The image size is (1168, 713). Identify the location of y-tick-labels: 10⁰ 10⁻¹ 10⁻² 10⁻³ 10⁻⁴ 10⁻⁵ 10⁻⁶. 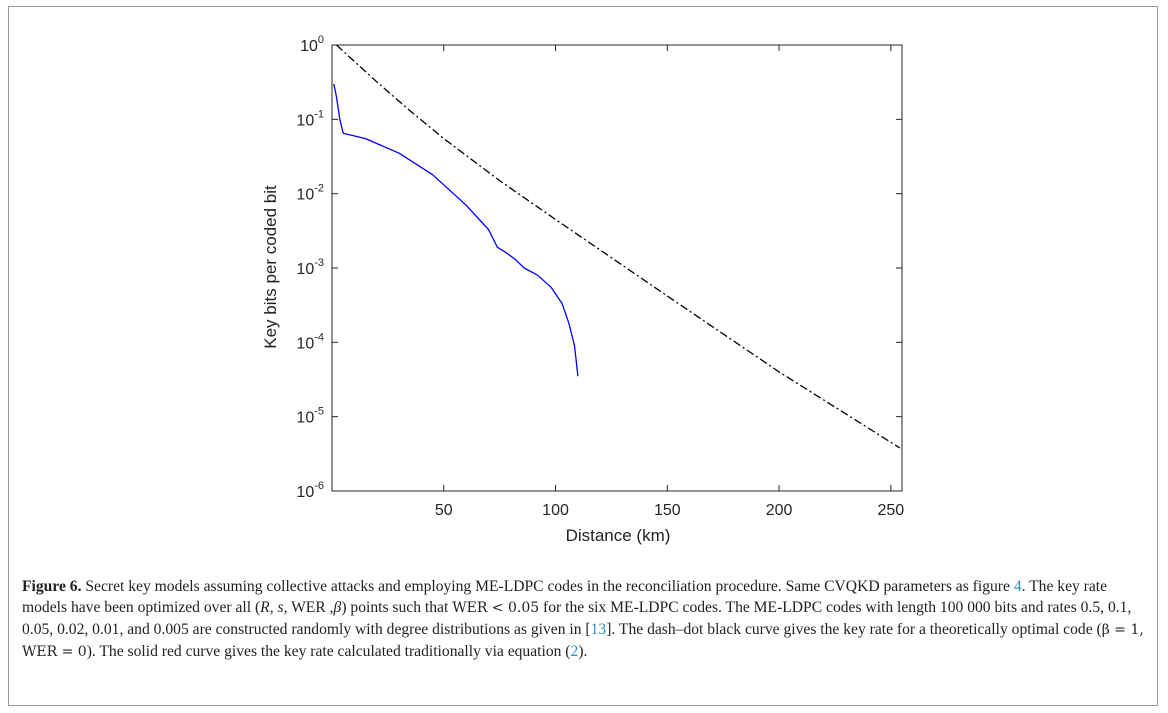
(310, 267).